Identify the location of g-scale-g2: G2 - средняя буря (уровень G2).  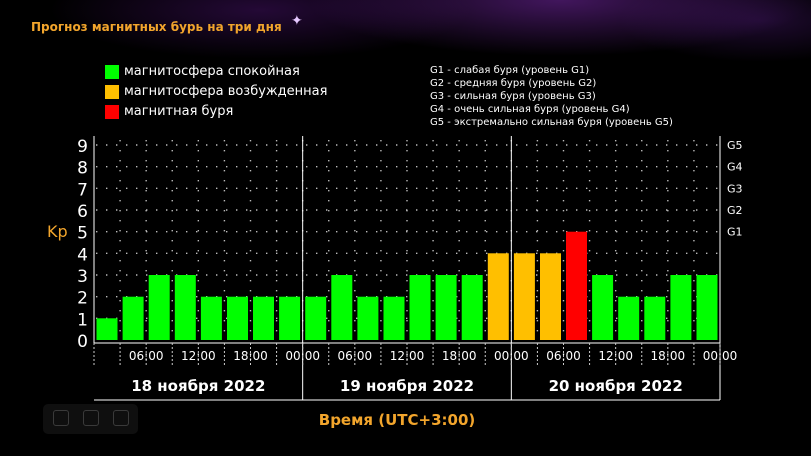
(513, 83).